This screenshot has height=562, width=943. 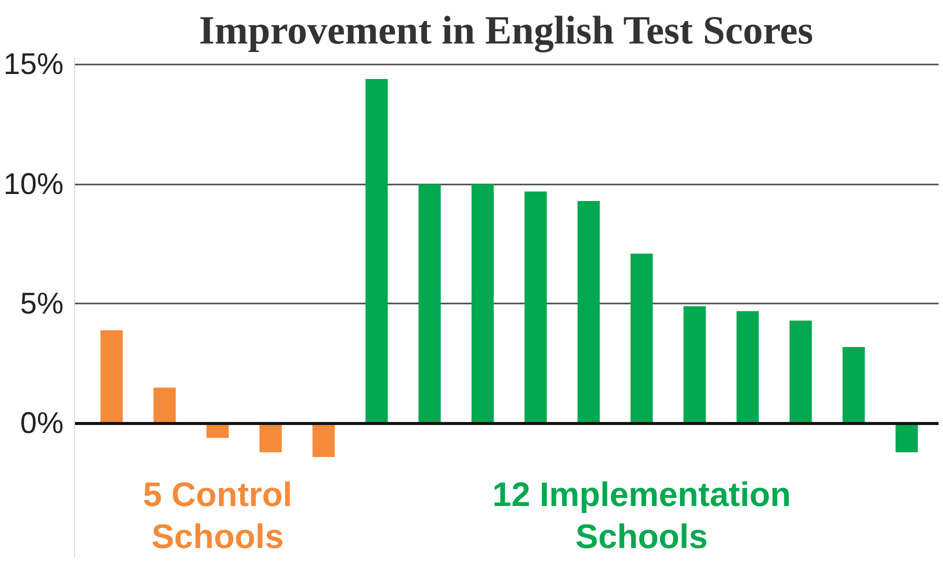 What do you see at coordinates (42, 303) in the screenshot?
I see `y-tick-label: 5%` at bounding box center [42, 303].